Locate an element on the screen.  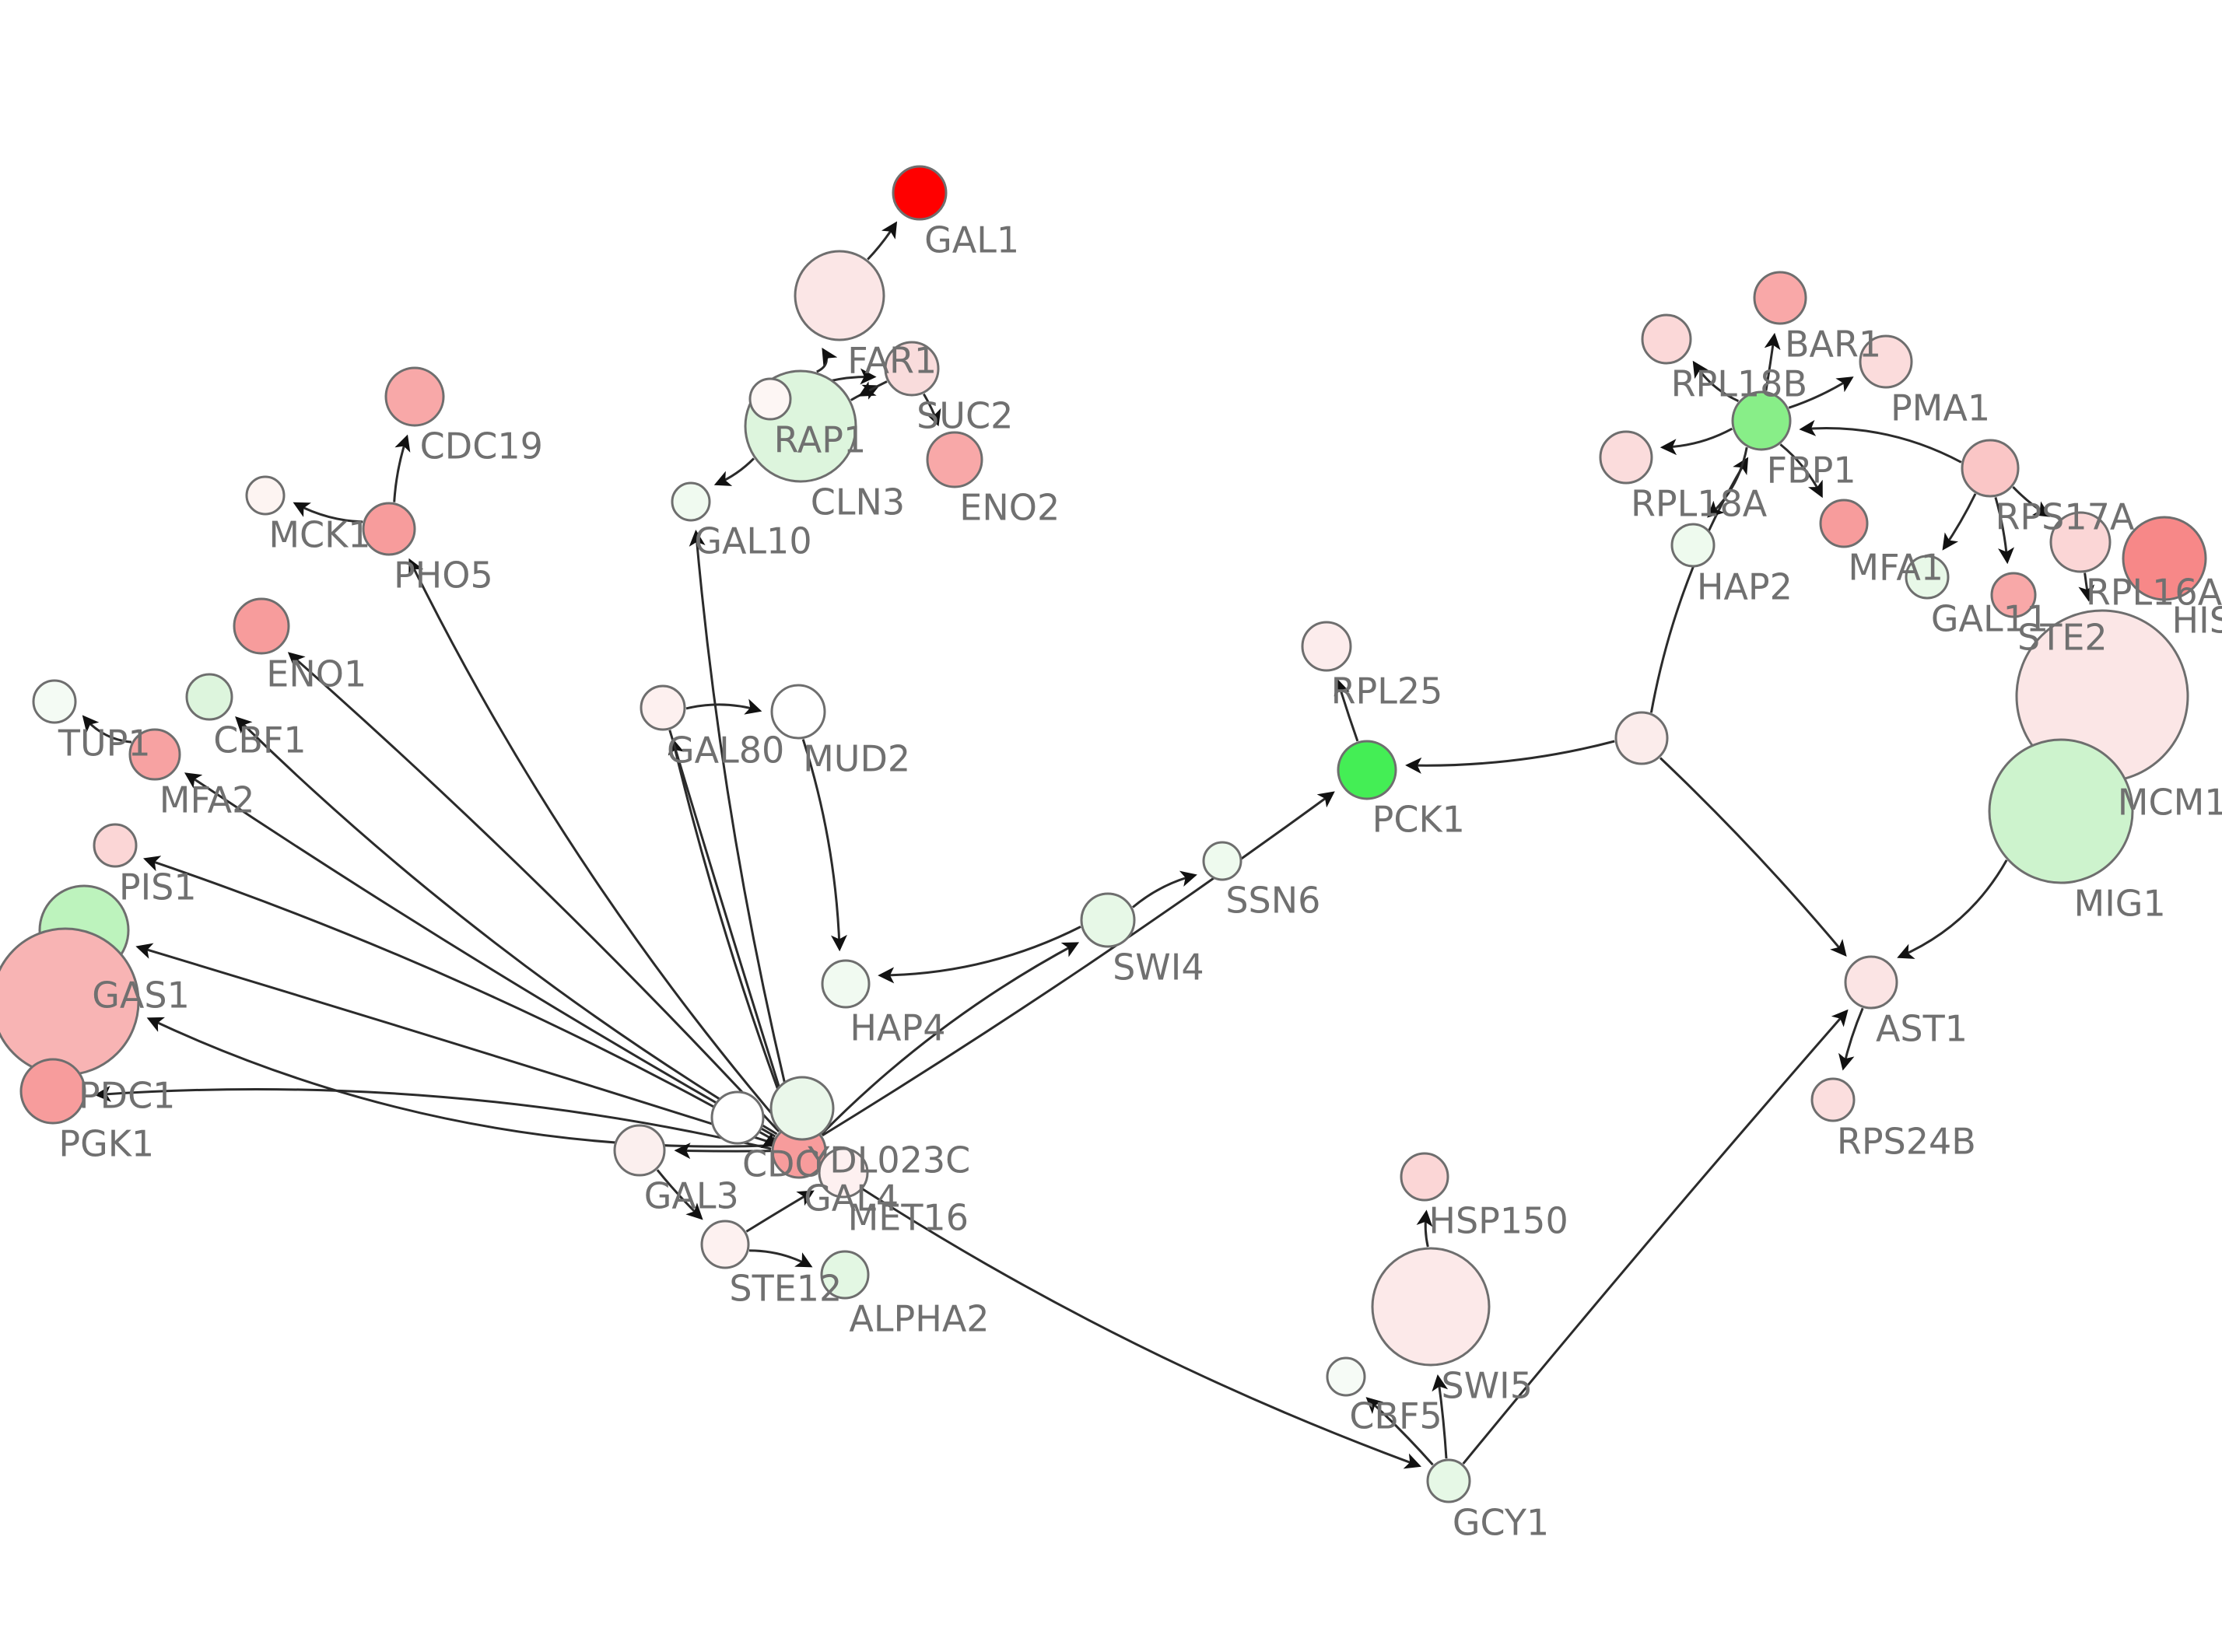
graph-node-label: CBF5 is located at coordinates (1395, 1416).